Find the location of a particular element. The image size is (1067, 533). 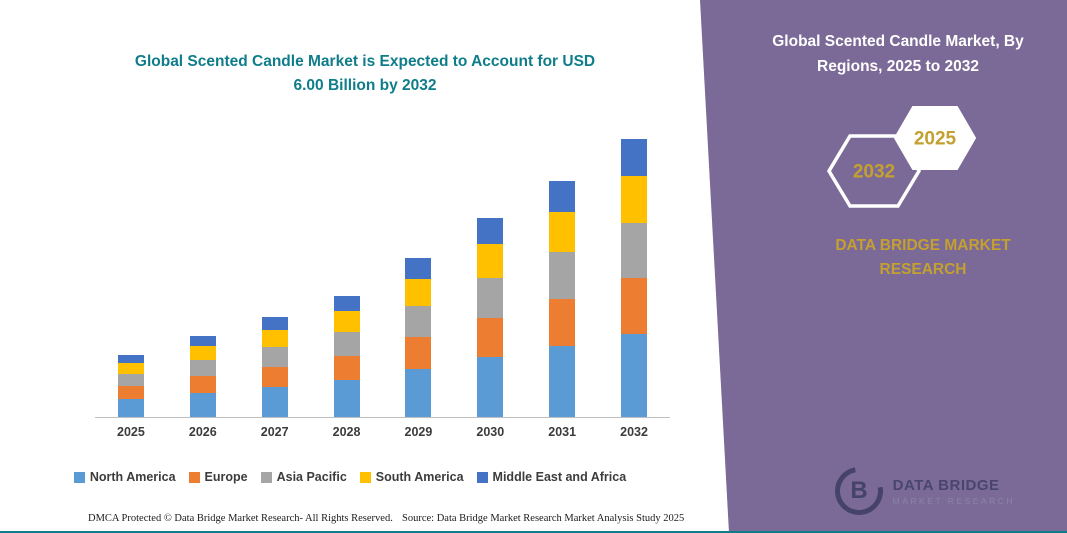

bar-slot-2030 is located at coordinates (490, 273).